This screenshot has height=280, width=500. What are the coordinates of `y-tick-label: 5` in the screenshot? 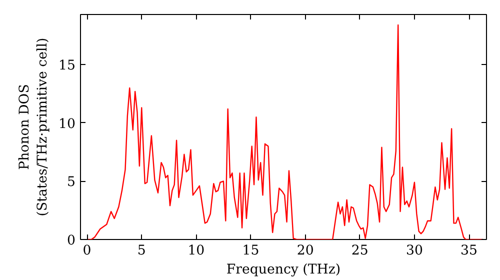 It's located at (71, 182).